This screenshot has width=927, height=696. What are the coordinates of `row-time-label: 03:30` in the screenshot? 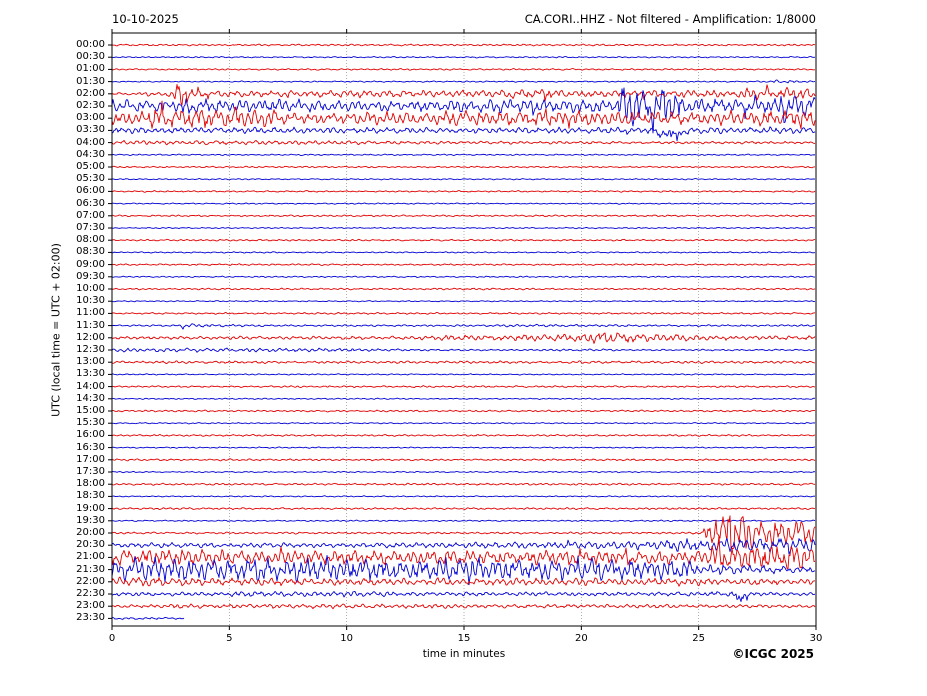 It's located at (90, 130).